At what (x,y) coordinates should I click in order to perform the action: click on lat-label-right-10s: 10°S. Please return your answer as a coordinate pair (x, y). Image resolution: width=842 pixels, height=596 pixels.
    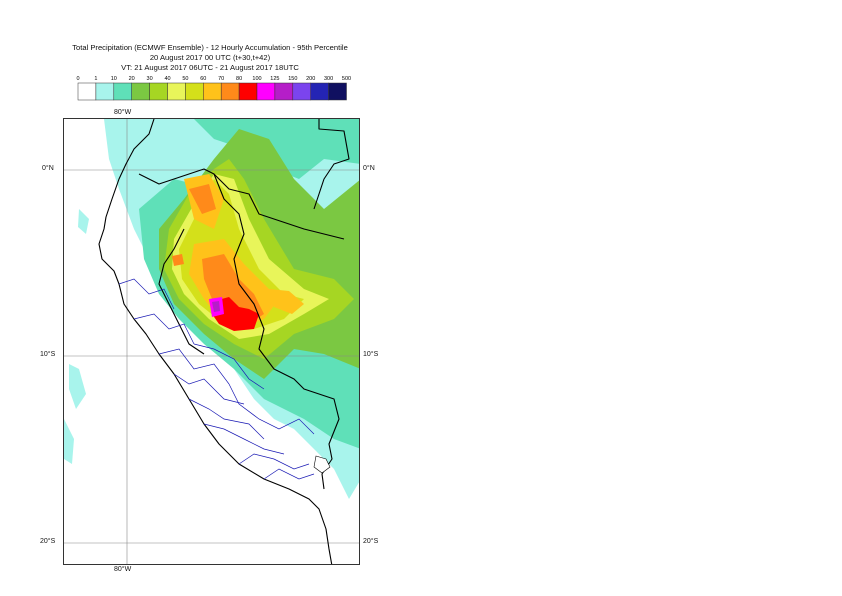
    Looking at the image, I should click on (371, 354).